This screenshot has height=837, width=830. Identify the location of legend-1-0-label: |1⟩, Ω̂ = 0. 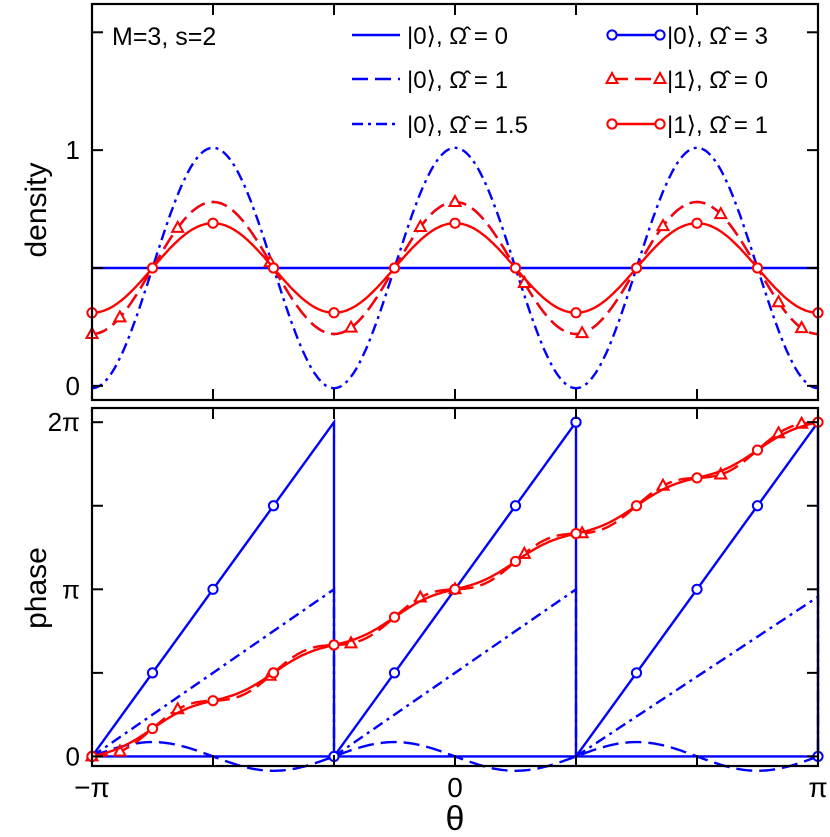
(717, 80).